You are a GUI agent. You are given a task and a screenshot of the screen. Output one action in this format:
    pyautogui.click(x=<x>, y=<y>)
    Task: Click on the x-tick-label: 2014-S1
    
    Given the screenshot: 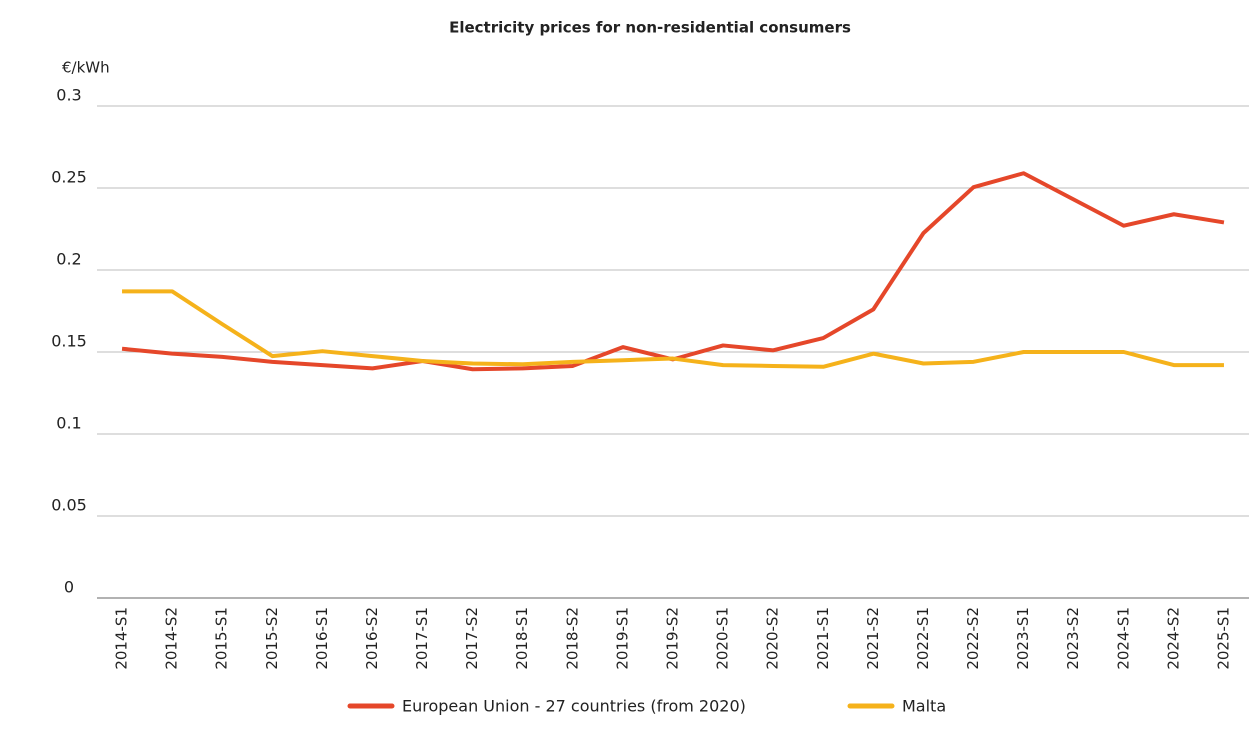 What is the action you would take?
    pyautogui.click(x=122, y=638)
    